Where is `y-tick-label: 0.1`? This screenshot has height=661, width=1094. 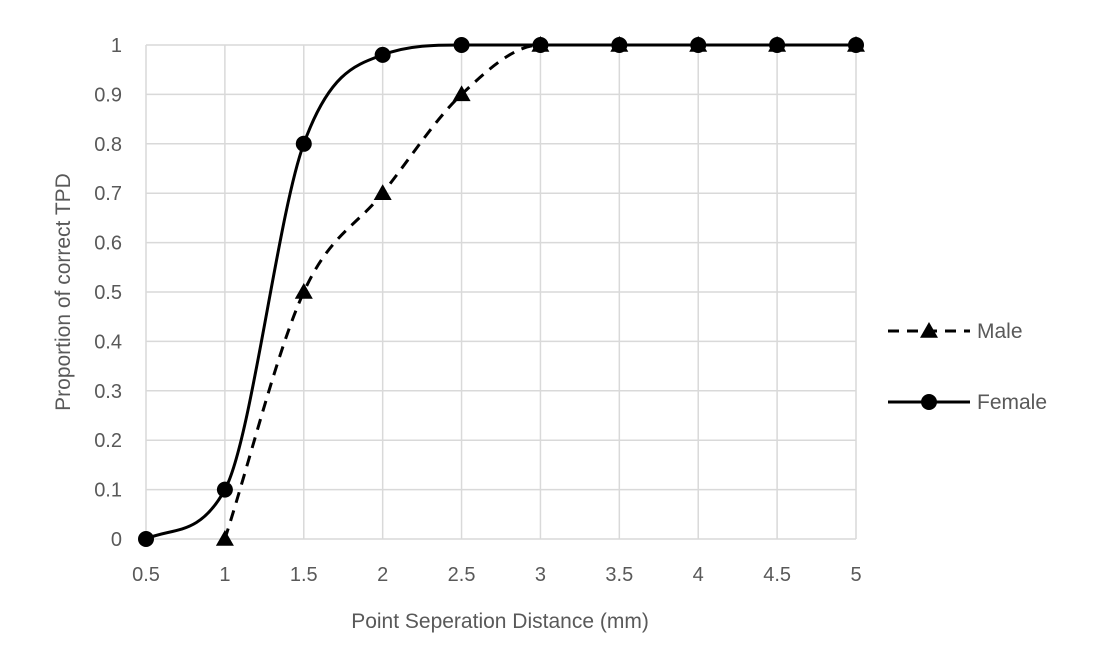
y-tick-label: 0.1 is located at coordinates (108, 491).